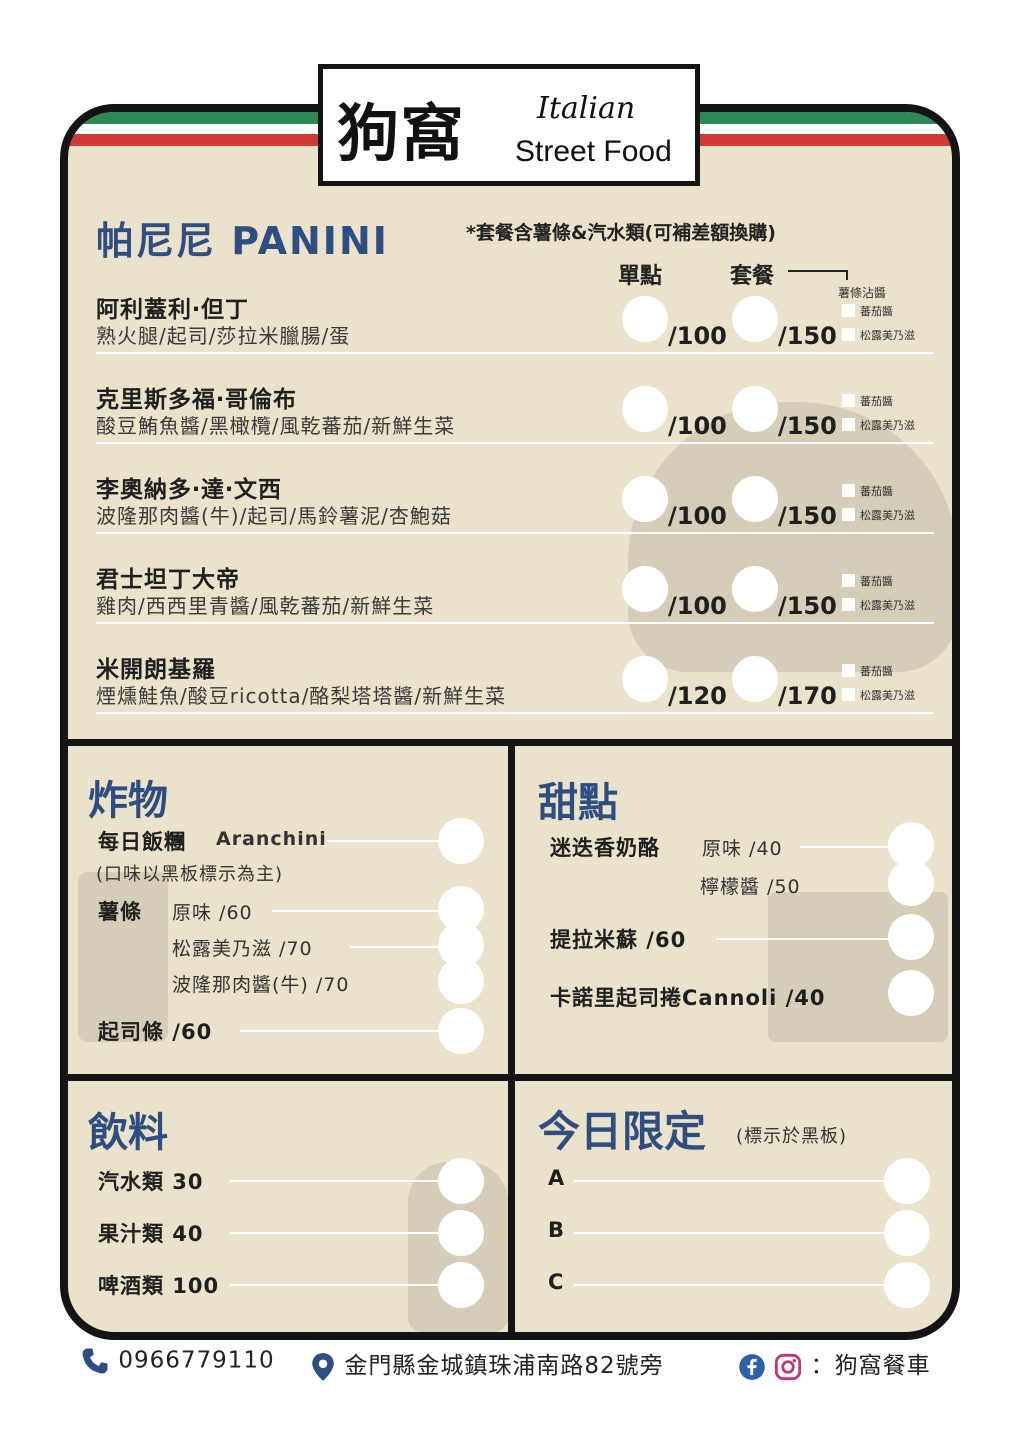 This screenshot has height=1432, width=1022. What do you see at coordinates (391, 841) in the screenshot?
I see `arancini-rule` at bounding box center [391, 841].